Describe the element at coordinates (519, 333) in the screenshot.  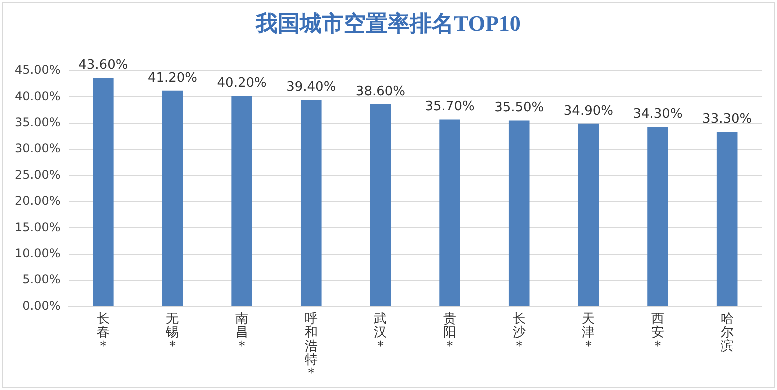
I see `x-tick-label: 长沙*` at that location.